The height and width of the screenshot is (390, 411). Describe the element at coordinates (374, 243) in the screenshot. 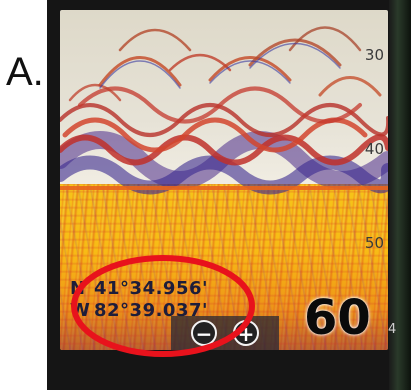

I see `depth-tick-label: 50` at that location.